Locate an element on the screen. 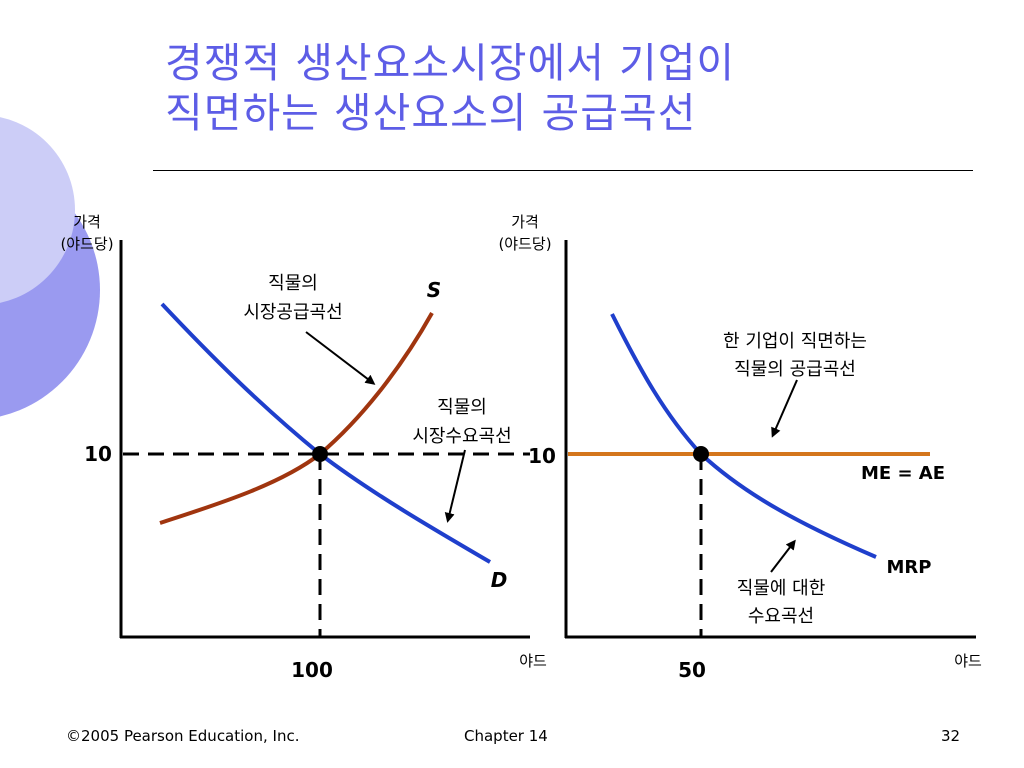  deco-circle-front is located at coordinates (37, 210).